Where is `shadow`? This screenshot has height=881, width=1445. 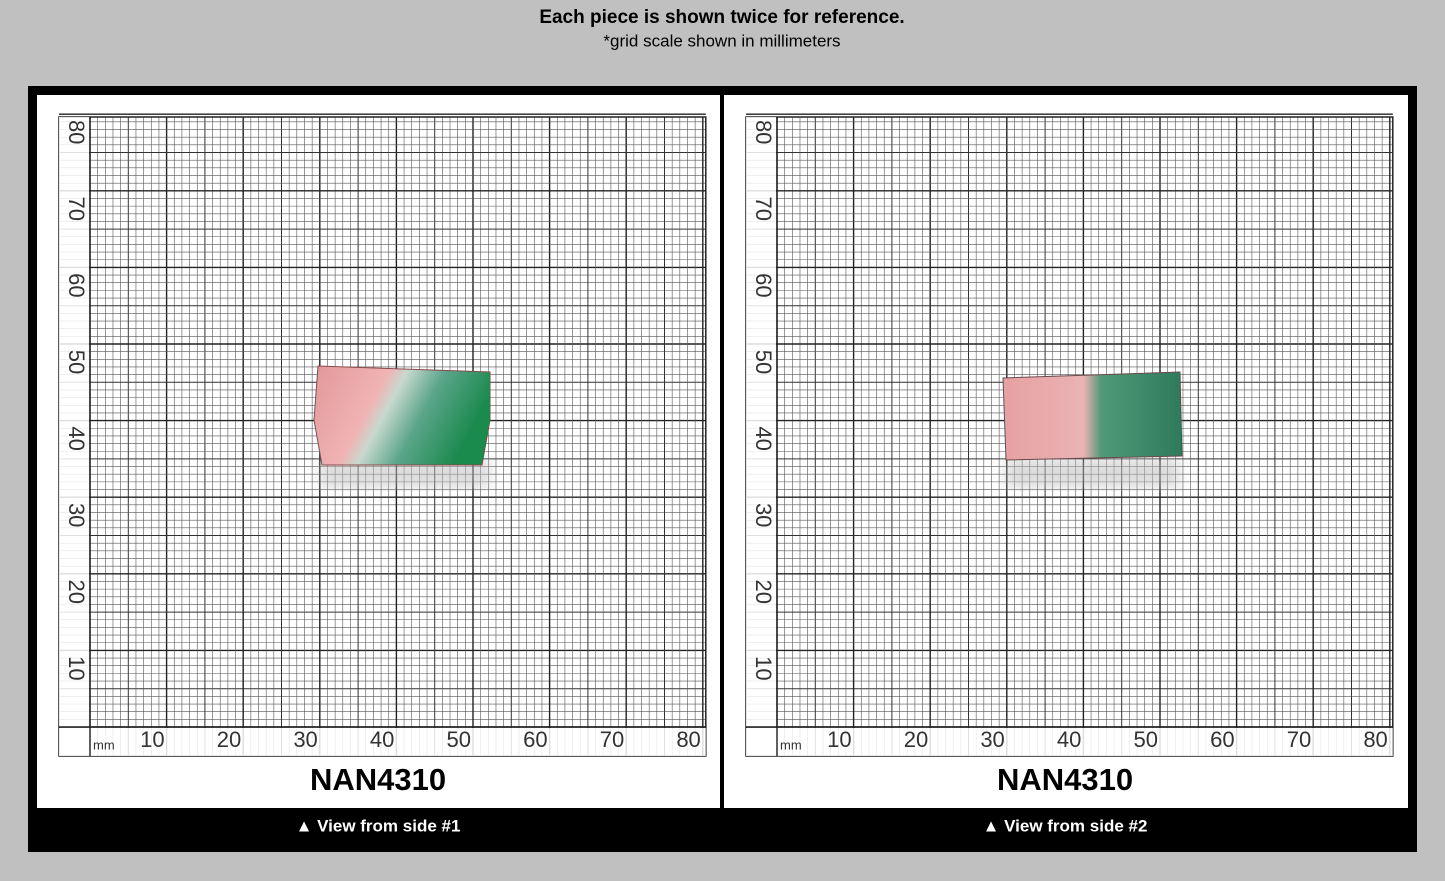 shadow is located at coordinates (1092, 473).